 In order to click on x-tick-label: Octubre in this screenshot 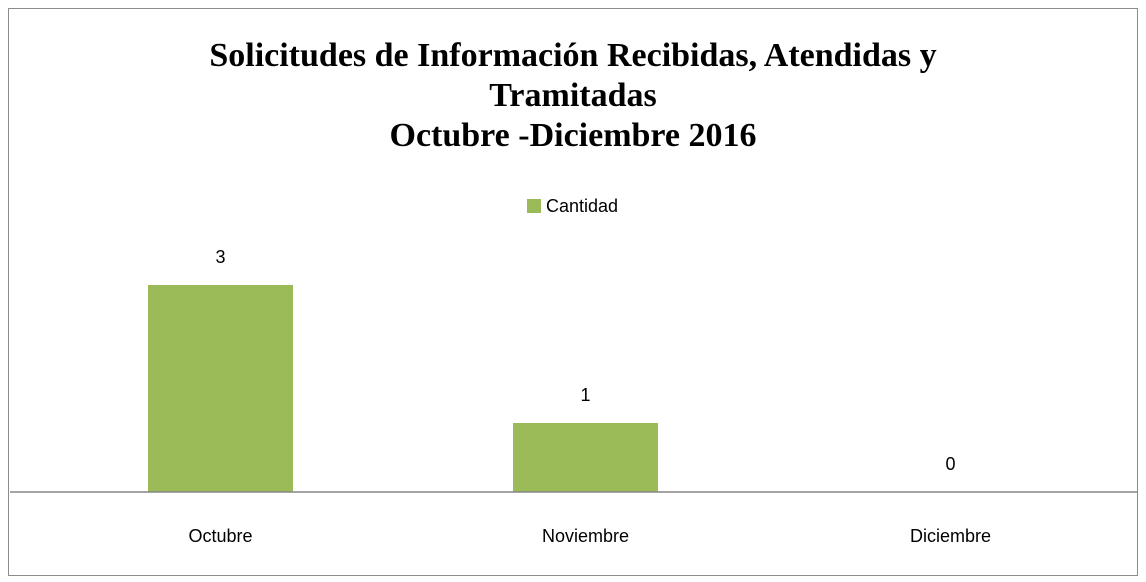, I will do `click(220, 536)`.